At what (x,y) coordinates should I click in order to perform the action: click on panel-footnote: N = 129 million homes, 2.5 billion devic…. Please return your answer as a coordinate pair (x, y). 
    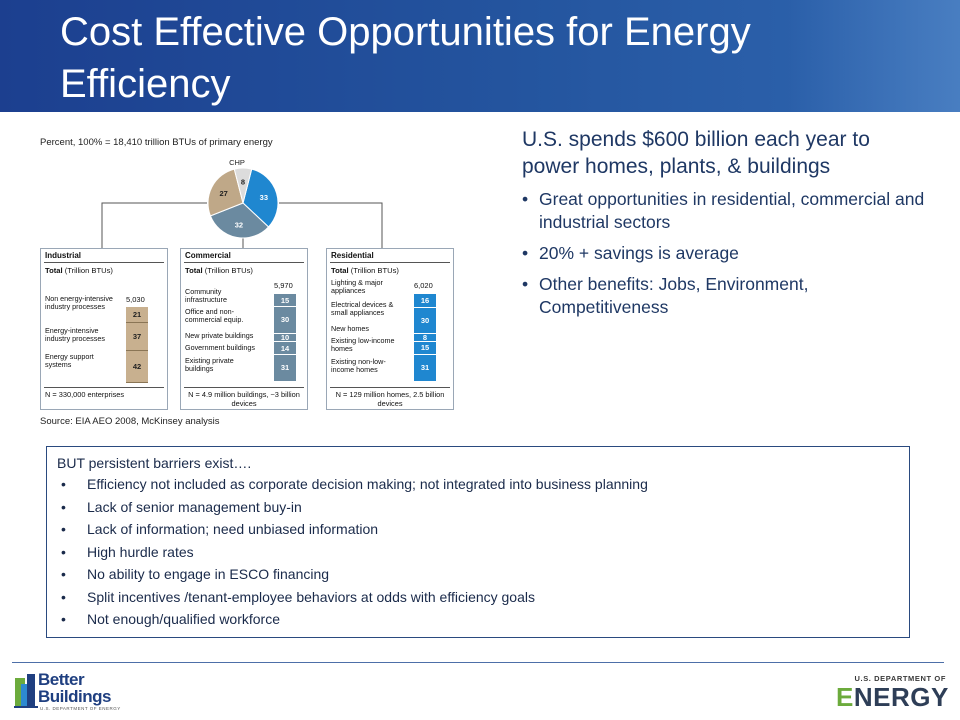
    Looking at the image, I should click on (390, 399).